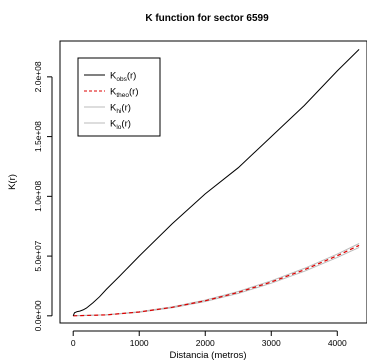 This screenshot has height=364, width=367. What do you see at coordinates (207, 355) in the screenshot?
I see `x-axis-label: Distancia (metros)` at bounding box center [207, 355].